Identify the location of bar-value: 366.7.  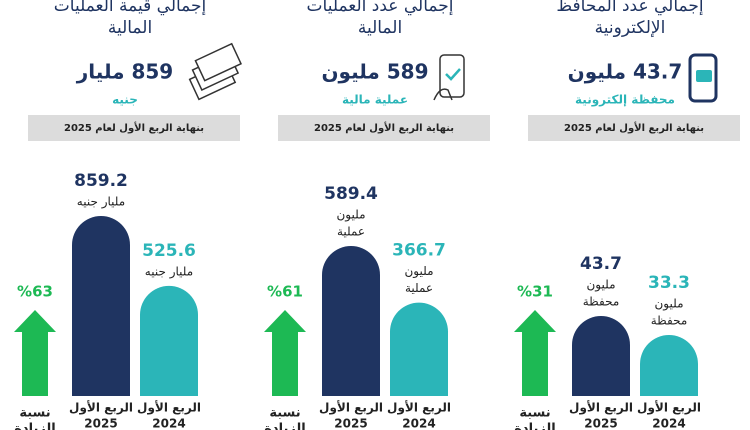
(419, 251).